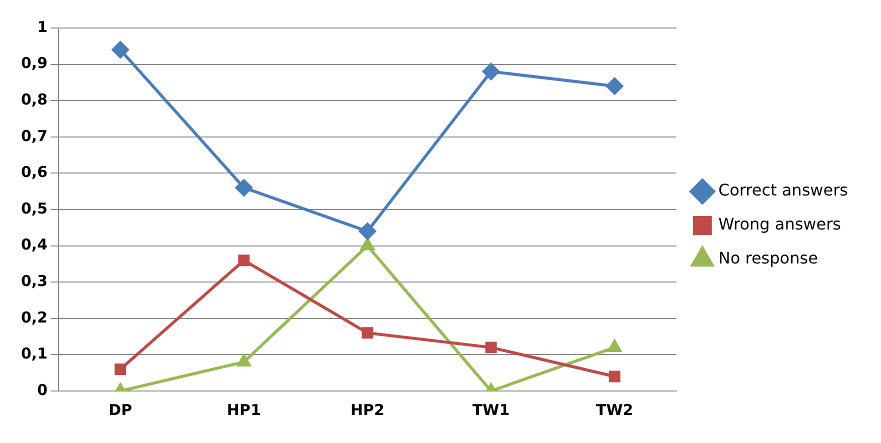 The width and height of the screenshot is (881, 443). What do you see at coordinates (42, 389) in the screenshot?
I see `y-tick-label: 0` at bounding box center [42, 389].